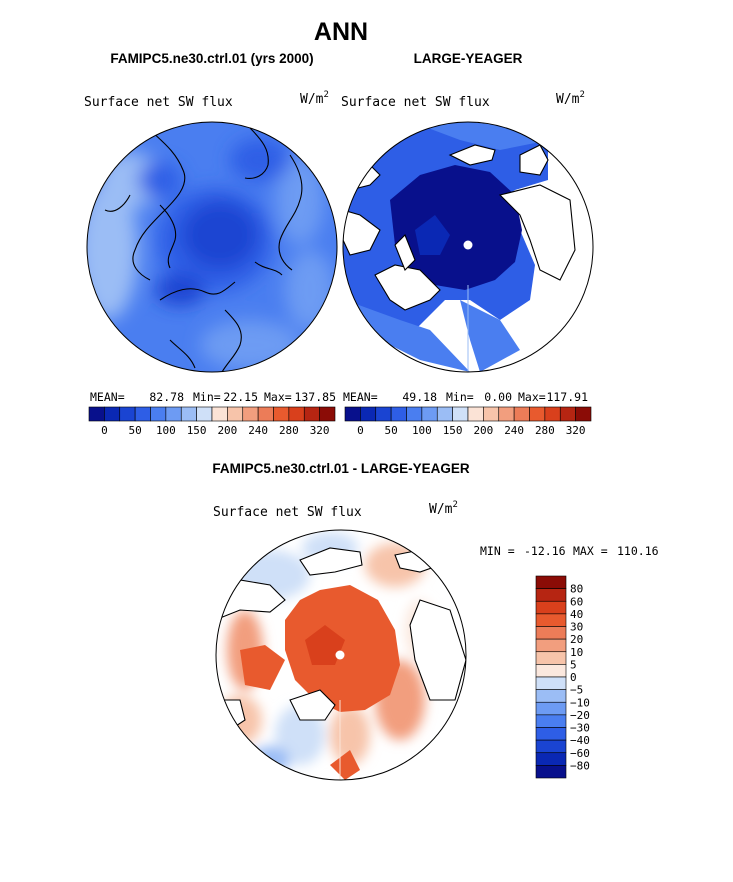  What do you see at coordinates (203, 249) in the screenshot?
I see `coastlines` at bounding box center [203, 249].